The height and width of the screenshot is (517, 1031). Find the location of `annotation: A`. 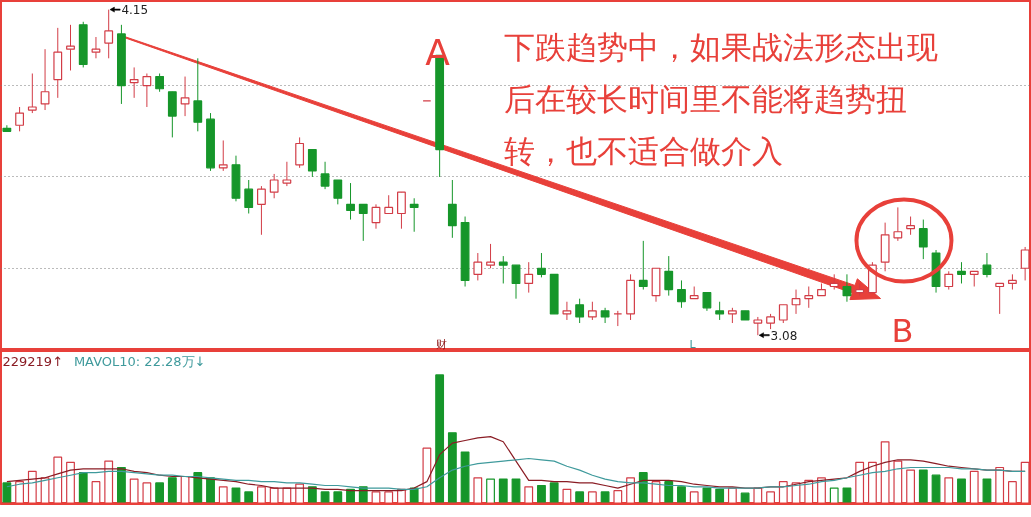

annotation: A is located at coordinates (438, 52).